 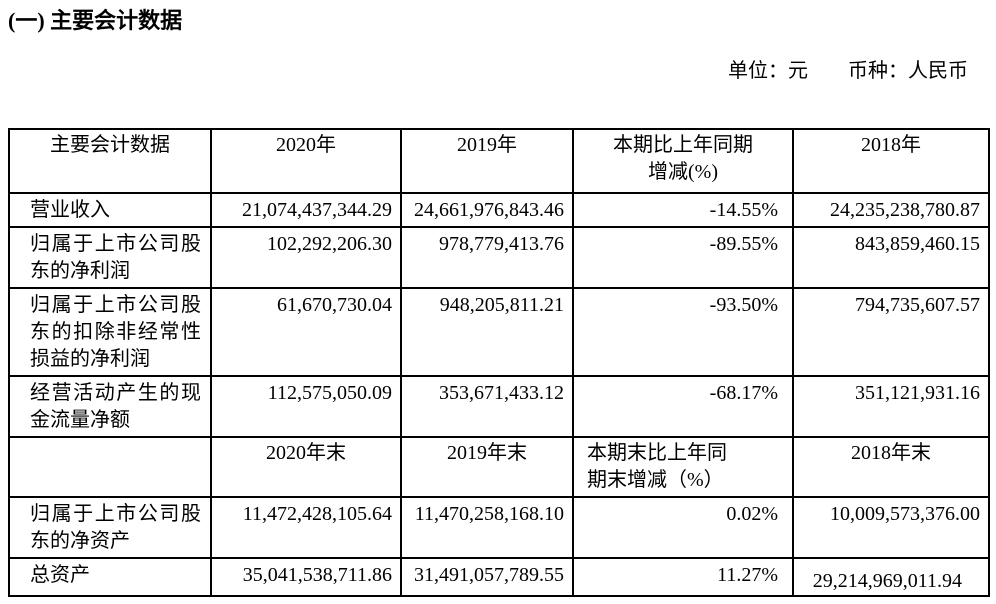 What do you see at coordinates (683, 332) in the screenshot?
I see `change-pct: -93.50%` at bounding box center [683, 332].